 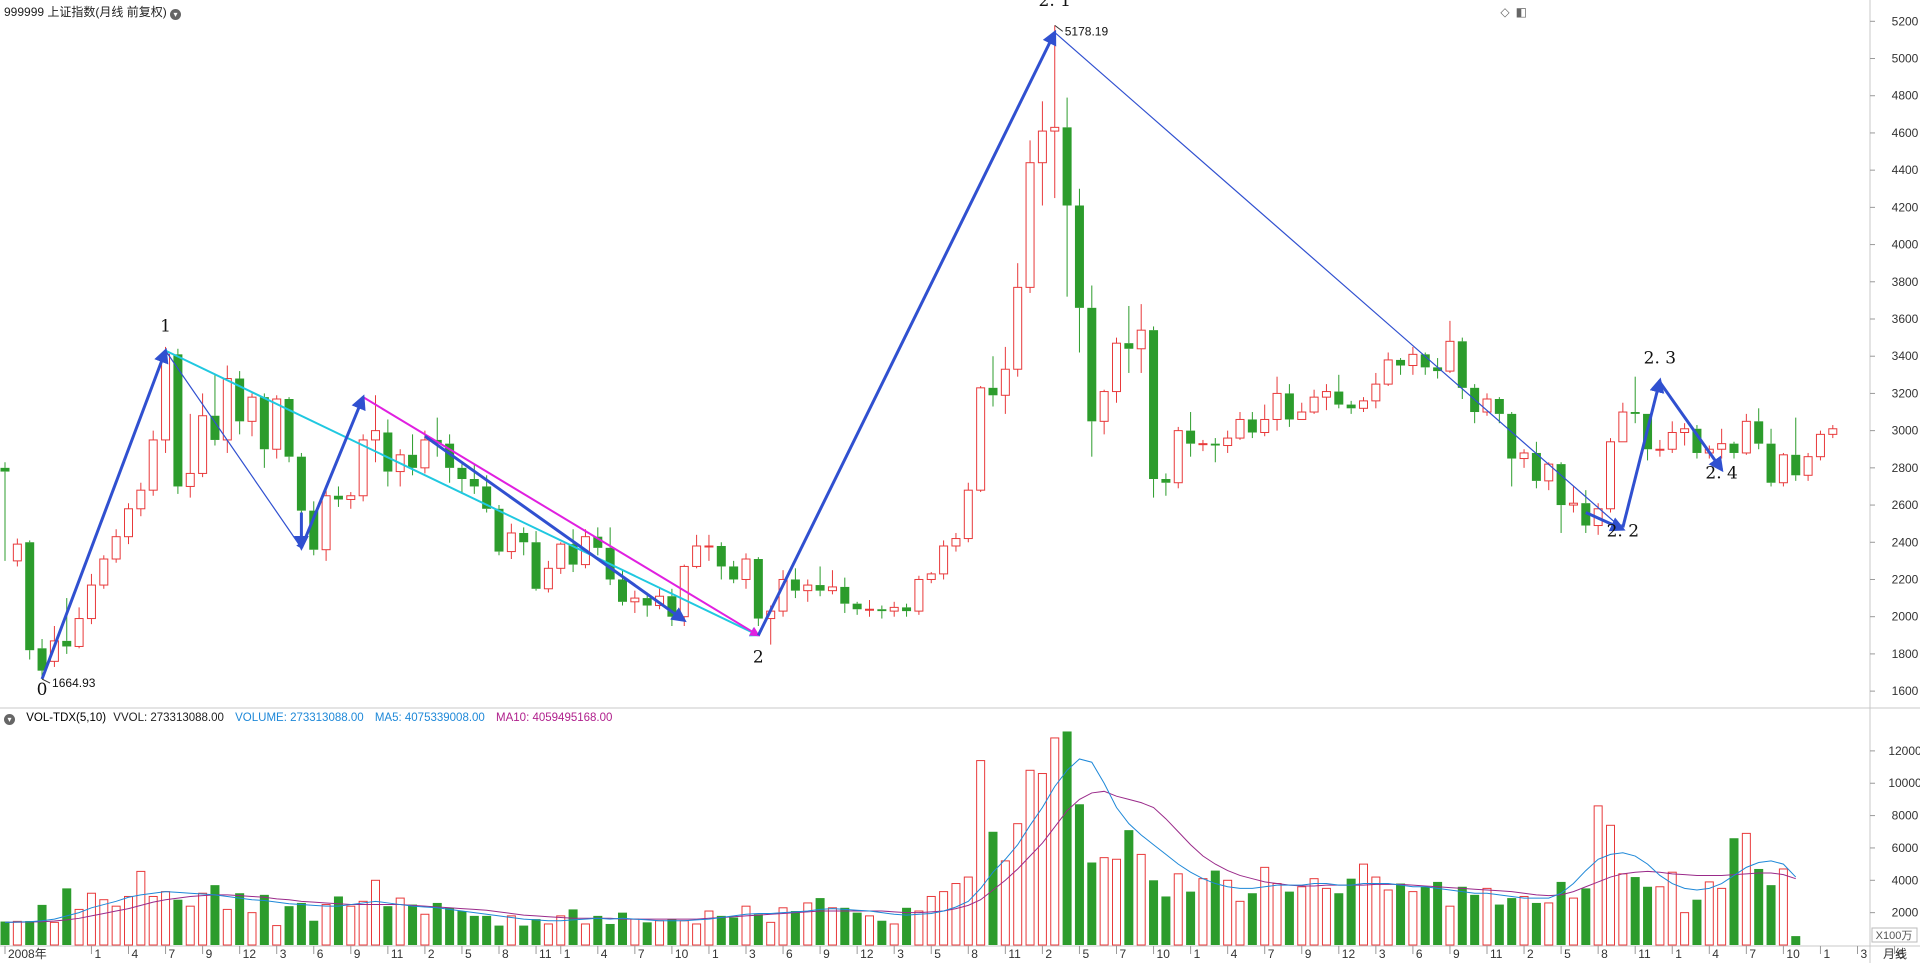 What do you see at coordinates (74, 683) in the screenshot?
I see `price-extreme-label: 1664.93` at bounding box center [74, 683].